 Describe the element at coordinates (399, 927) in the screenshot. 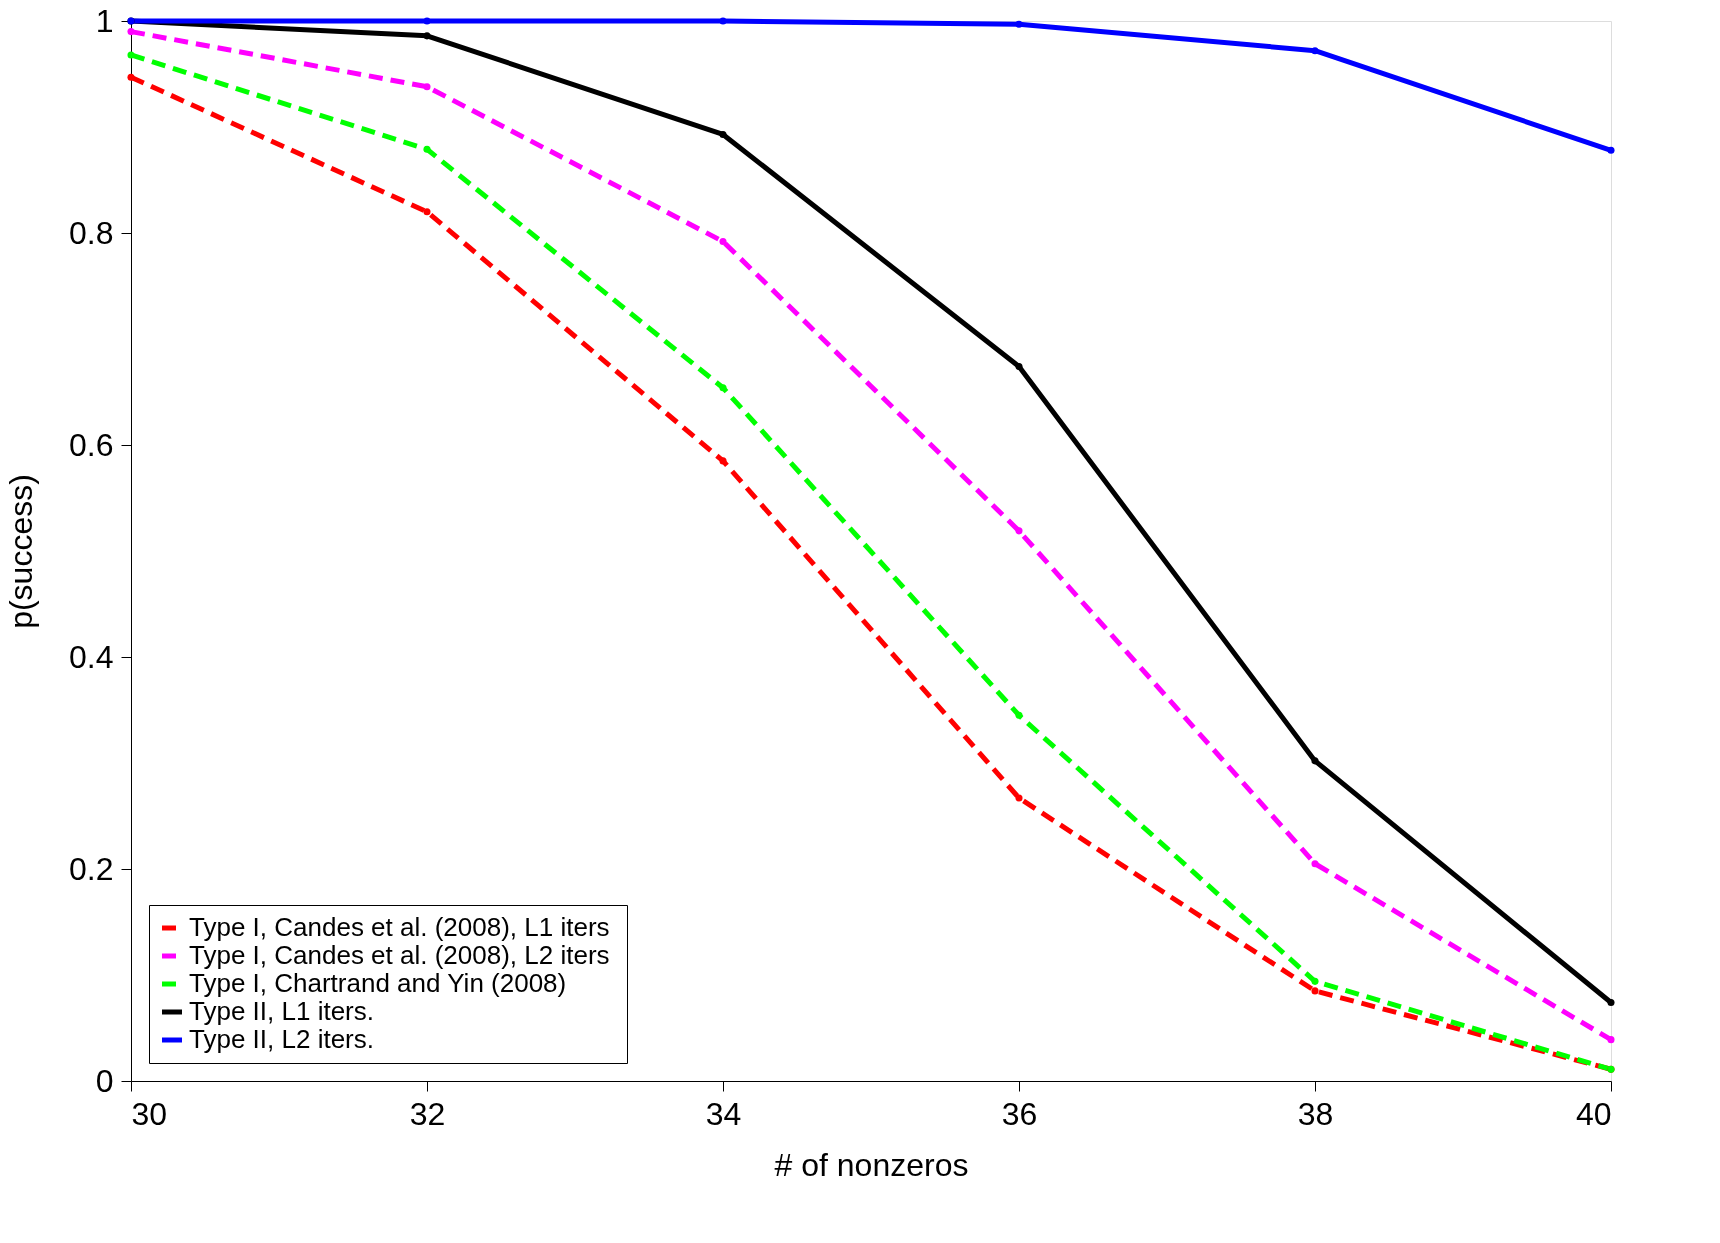

I see `legend-label: Type I, Candes et al. (2008), L1 iters` at that location.